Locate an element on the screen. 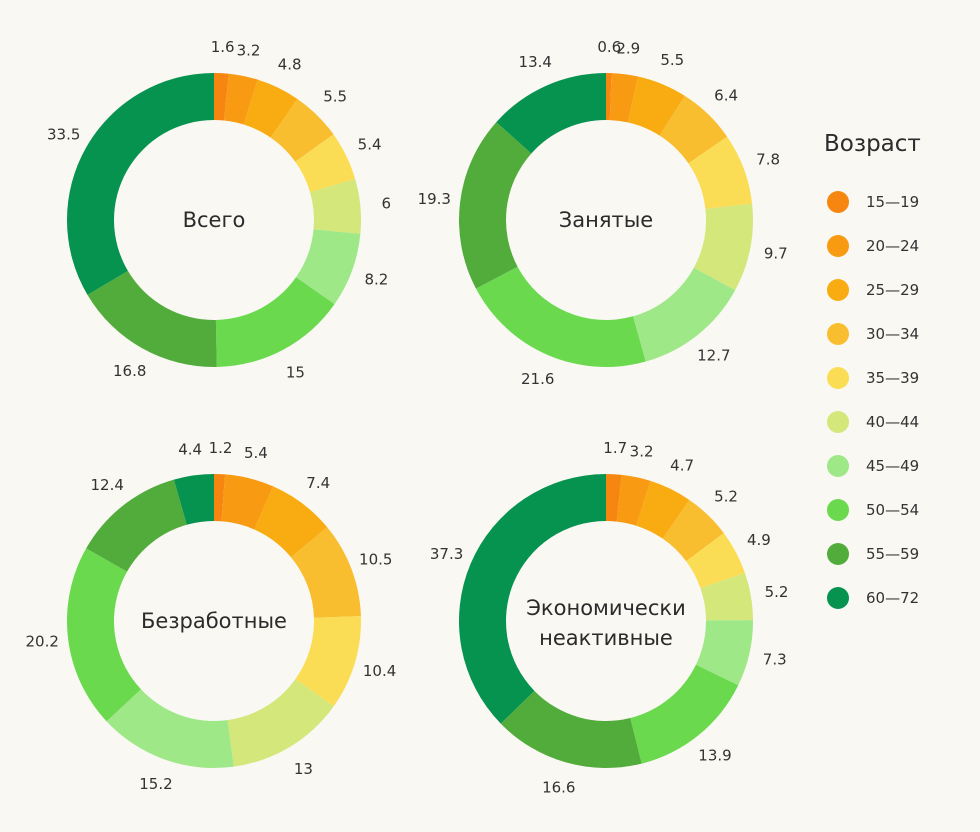  data-label-3-4: 10.5 is located at coordinates (375, 560).